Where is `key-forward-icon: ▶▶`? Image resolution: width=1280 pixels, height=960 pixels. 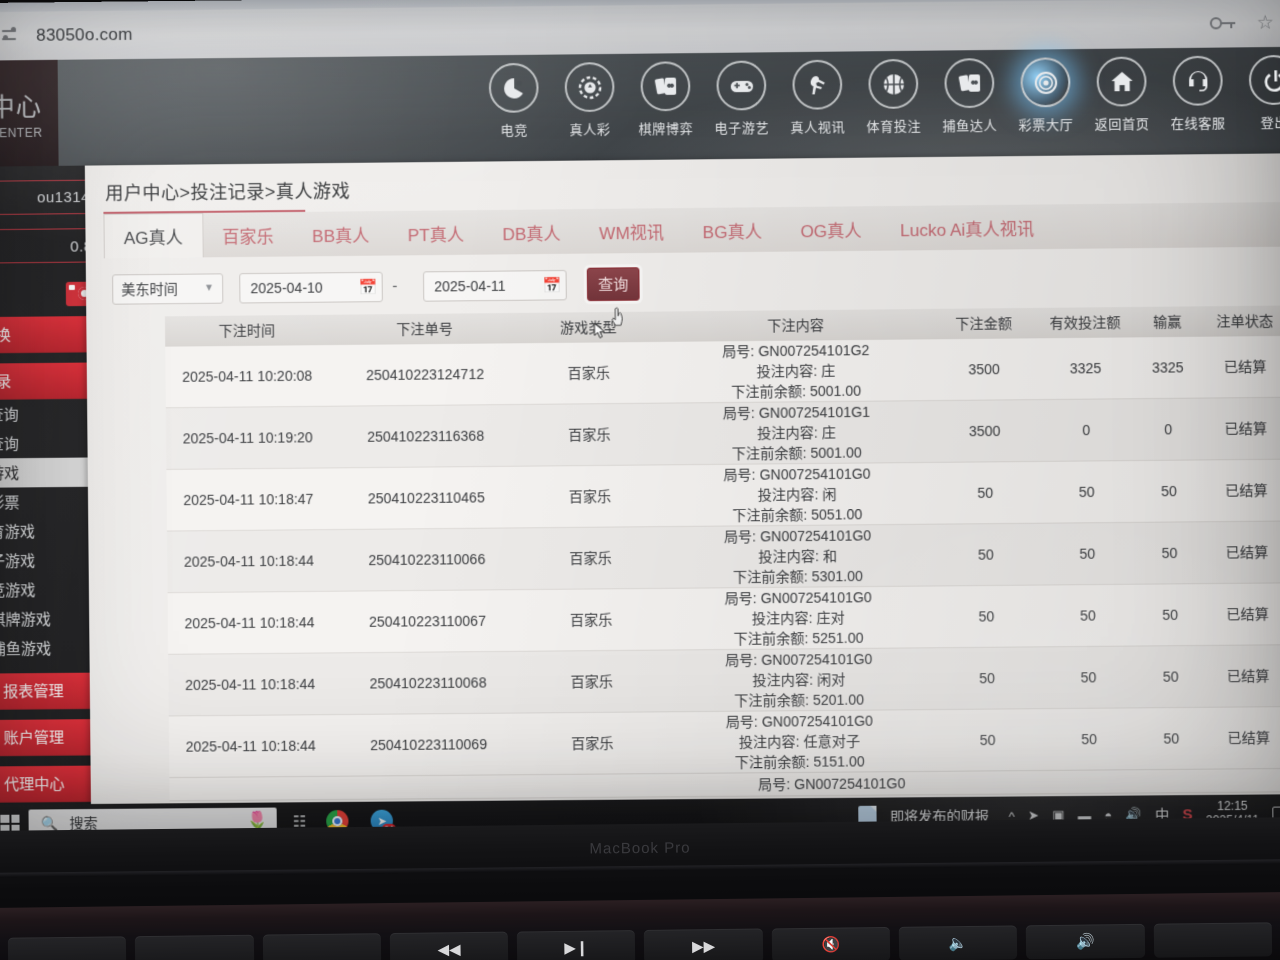 key-forward-icon: ▶▶ is located at coordinates (703, 944).